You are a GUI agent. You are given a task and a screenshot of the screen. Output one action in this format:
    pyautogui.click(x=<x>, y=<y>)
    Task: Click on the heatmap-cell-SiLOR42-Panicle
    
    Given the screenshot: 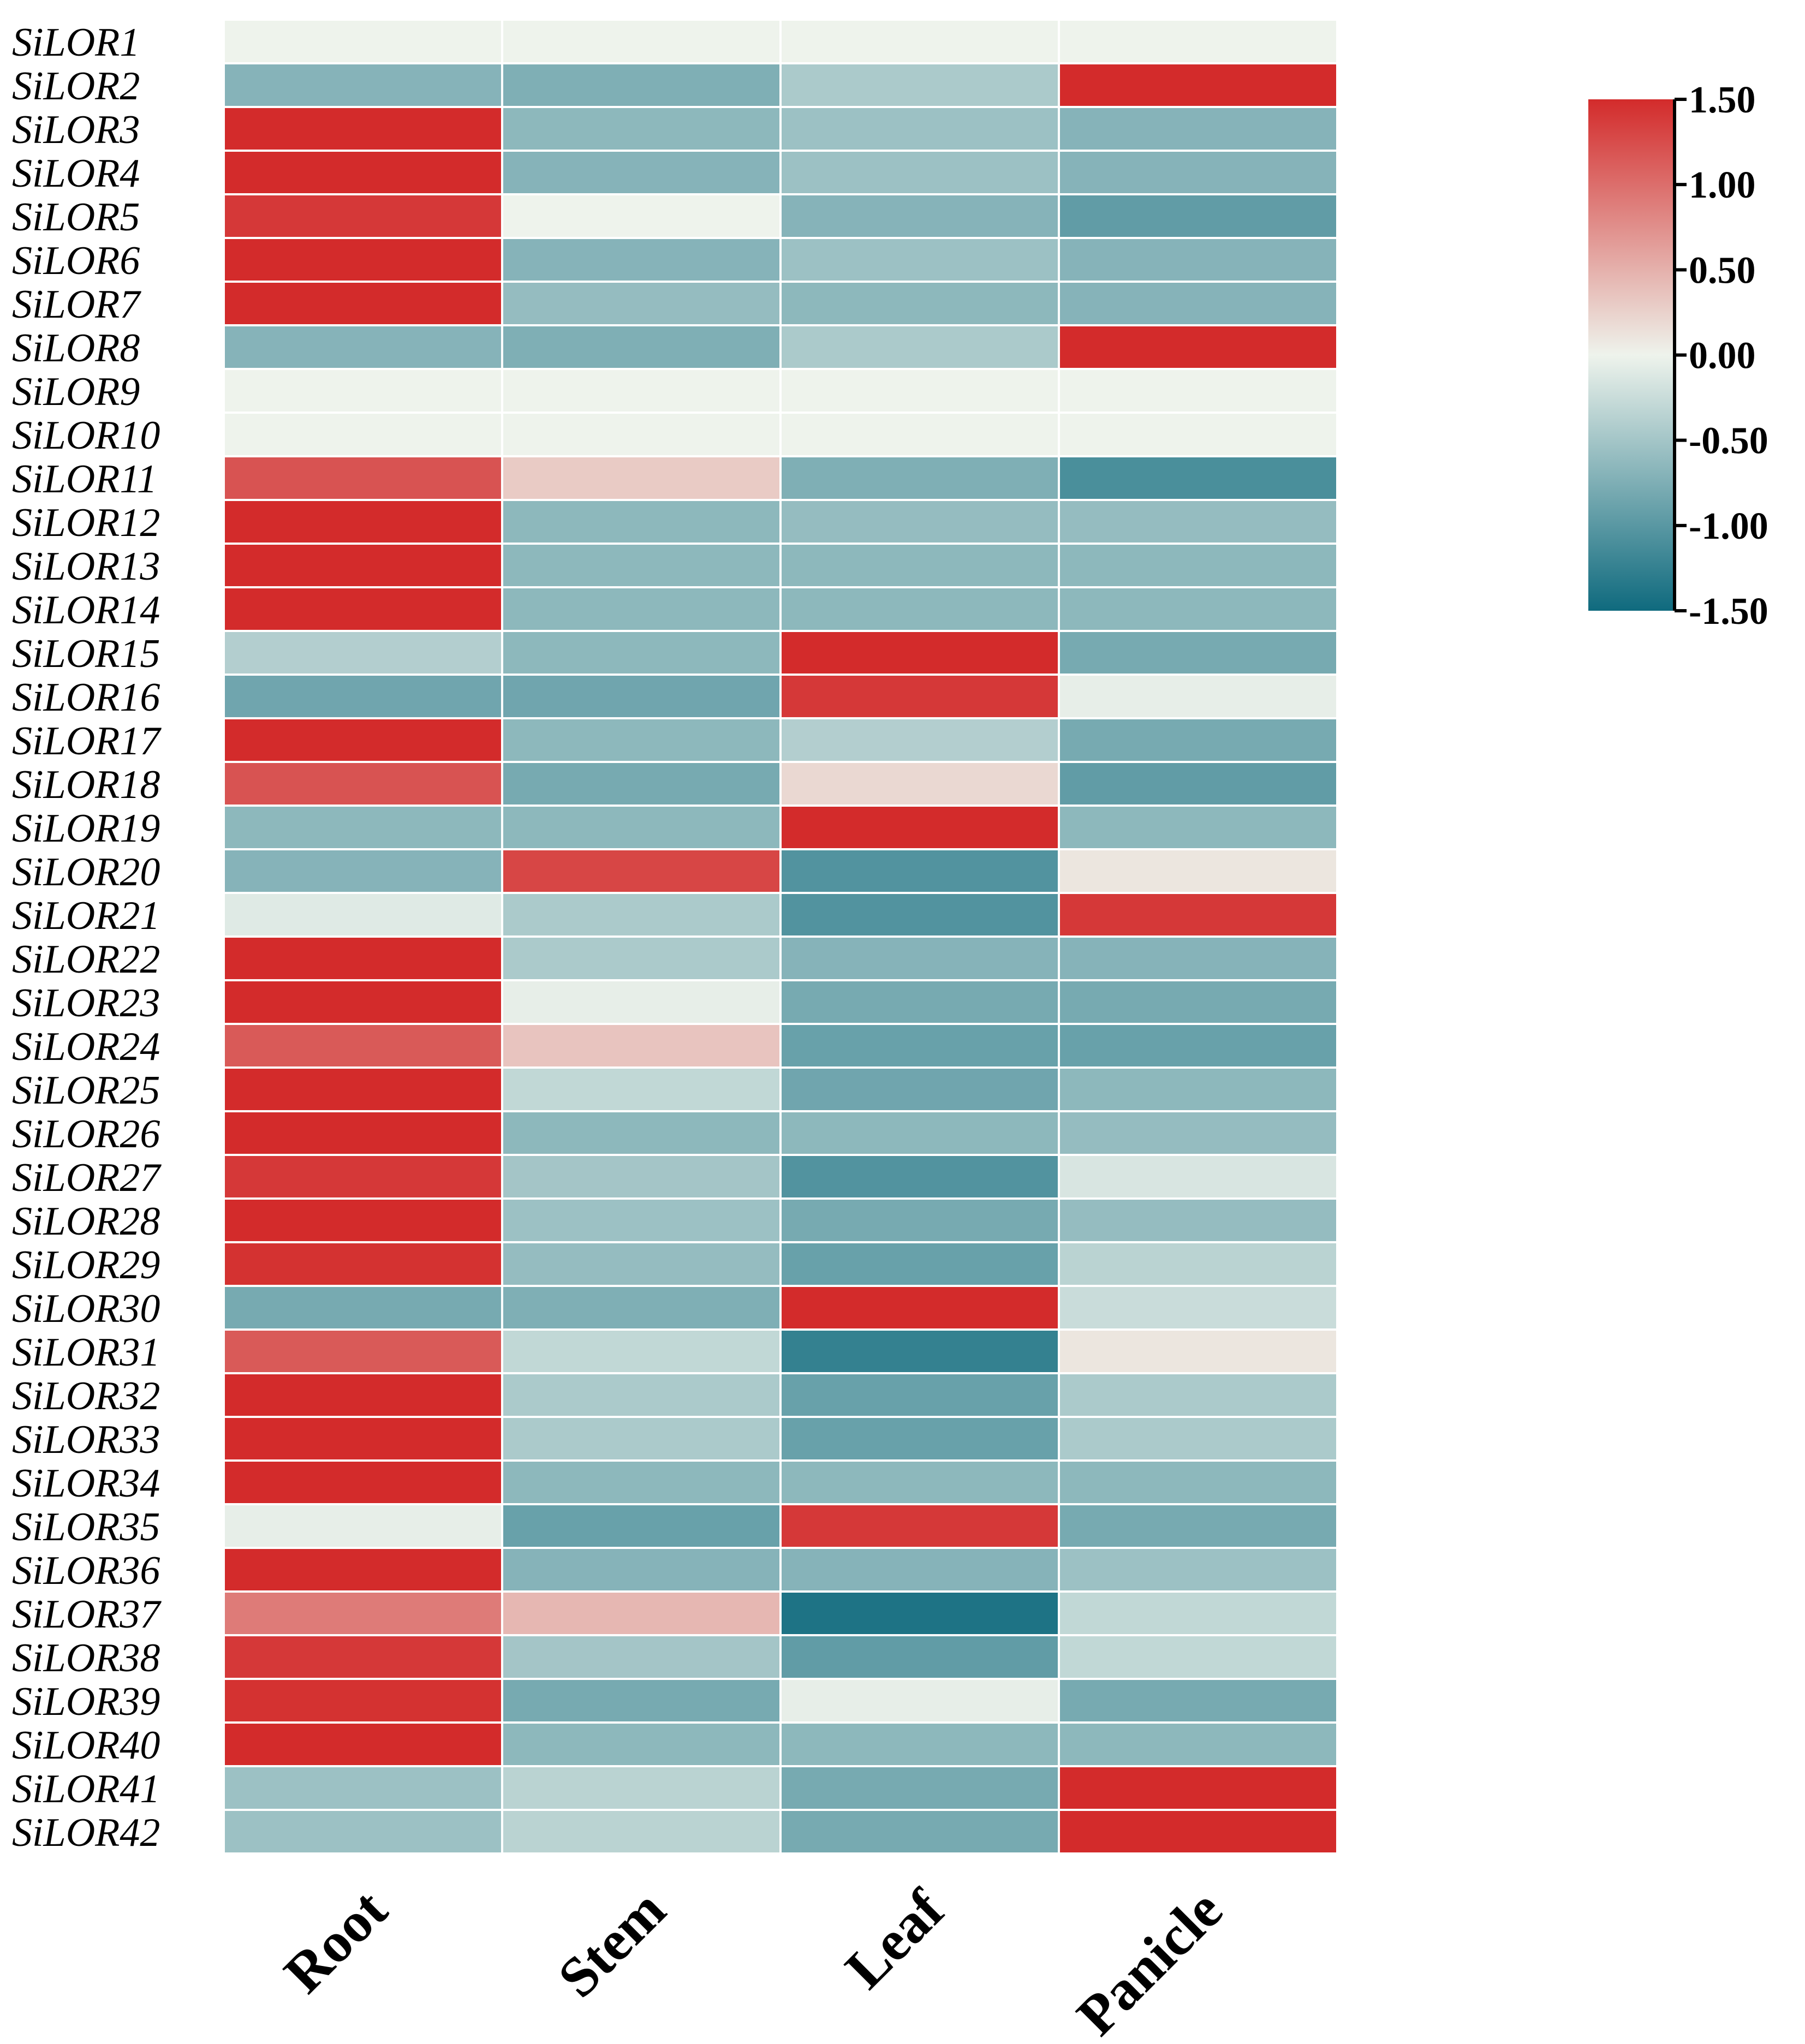 What is the action you would take?
    pyautogui.click(x=1198, y=1832)
    